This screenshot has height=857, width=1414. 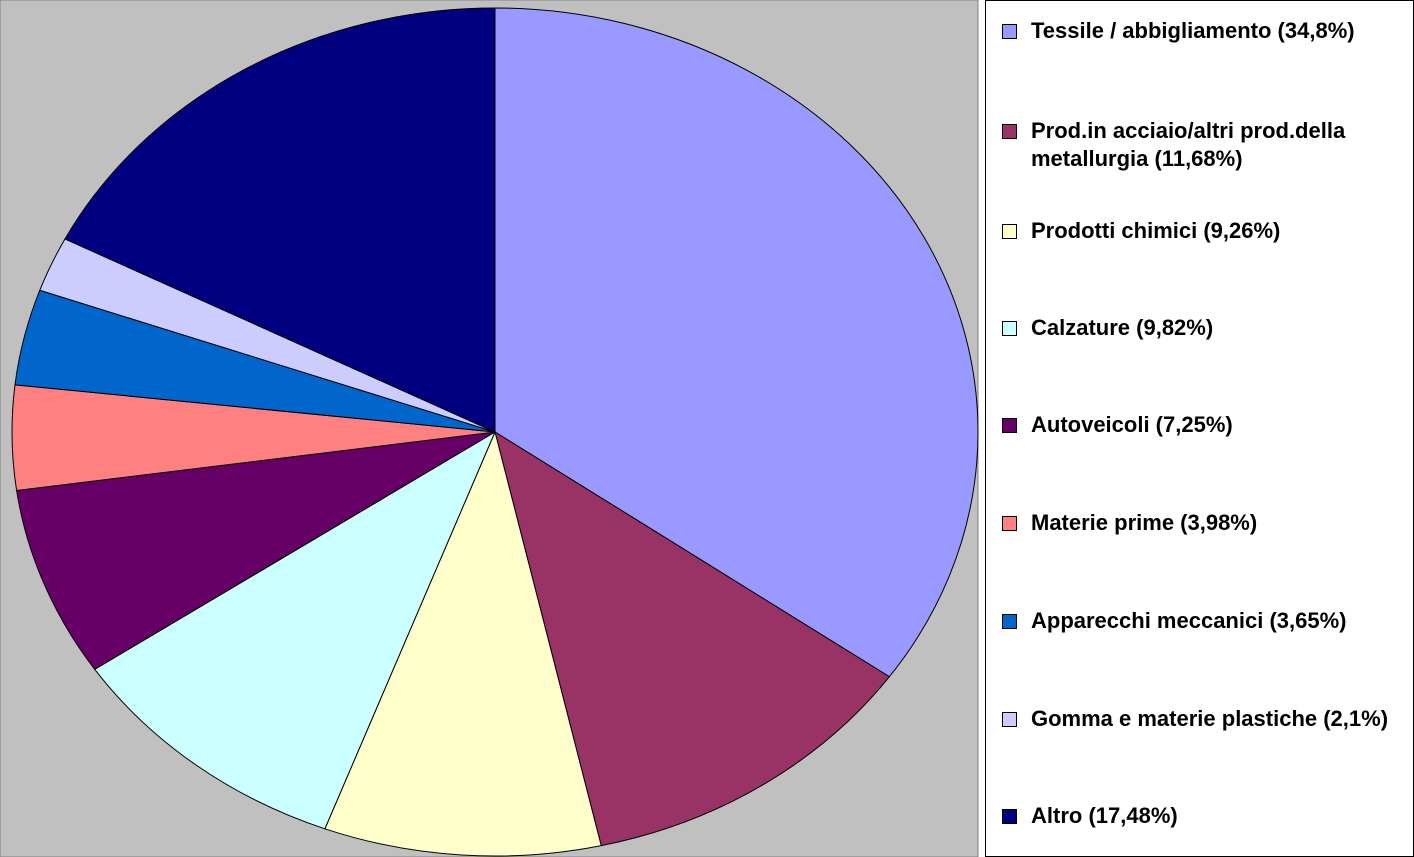 What do you see at coordinates (1132, 424) in the screenshot?
I see `legend-label: Autoveicoli (7,25%)` at bounding box center [1132, 424].